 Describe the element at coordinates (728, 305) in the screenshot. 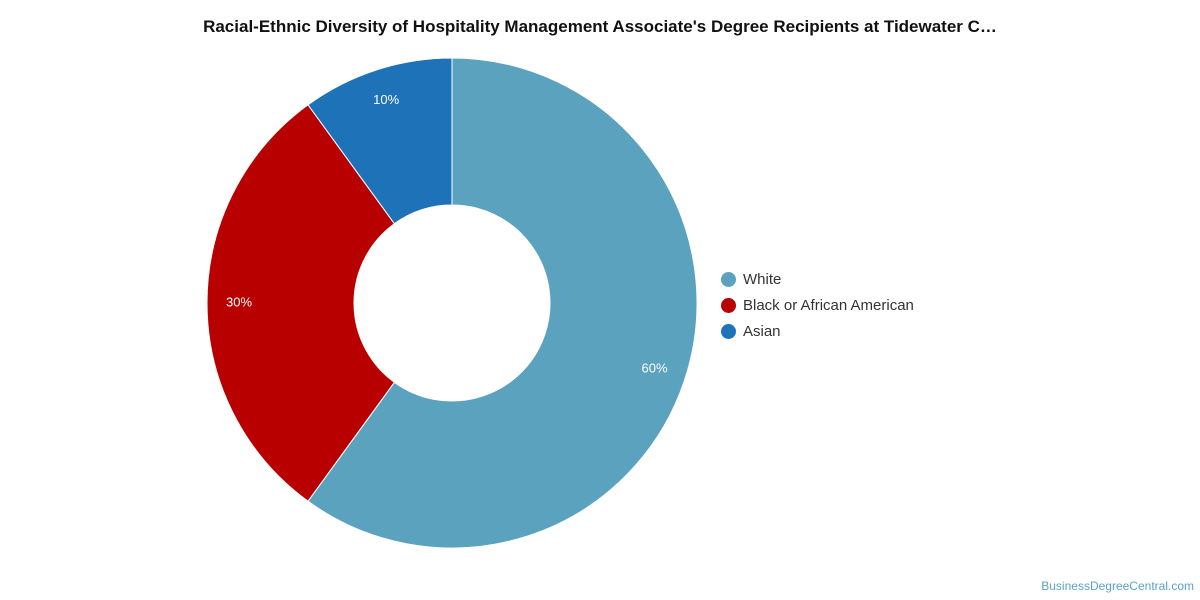

I see `legend-swatch-black-or-african-american` at that location.